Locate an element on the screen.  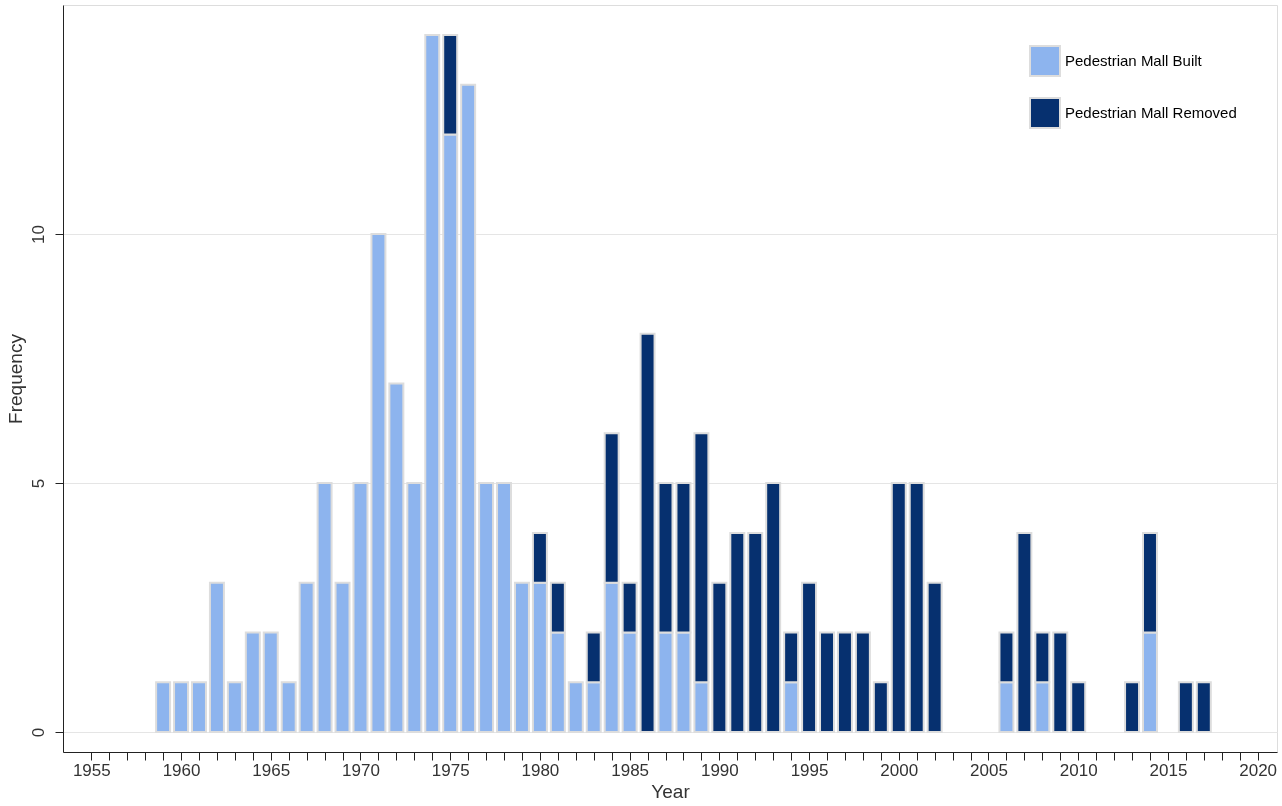
x-tick-label: 1980 is located at coordinates (540, 770).